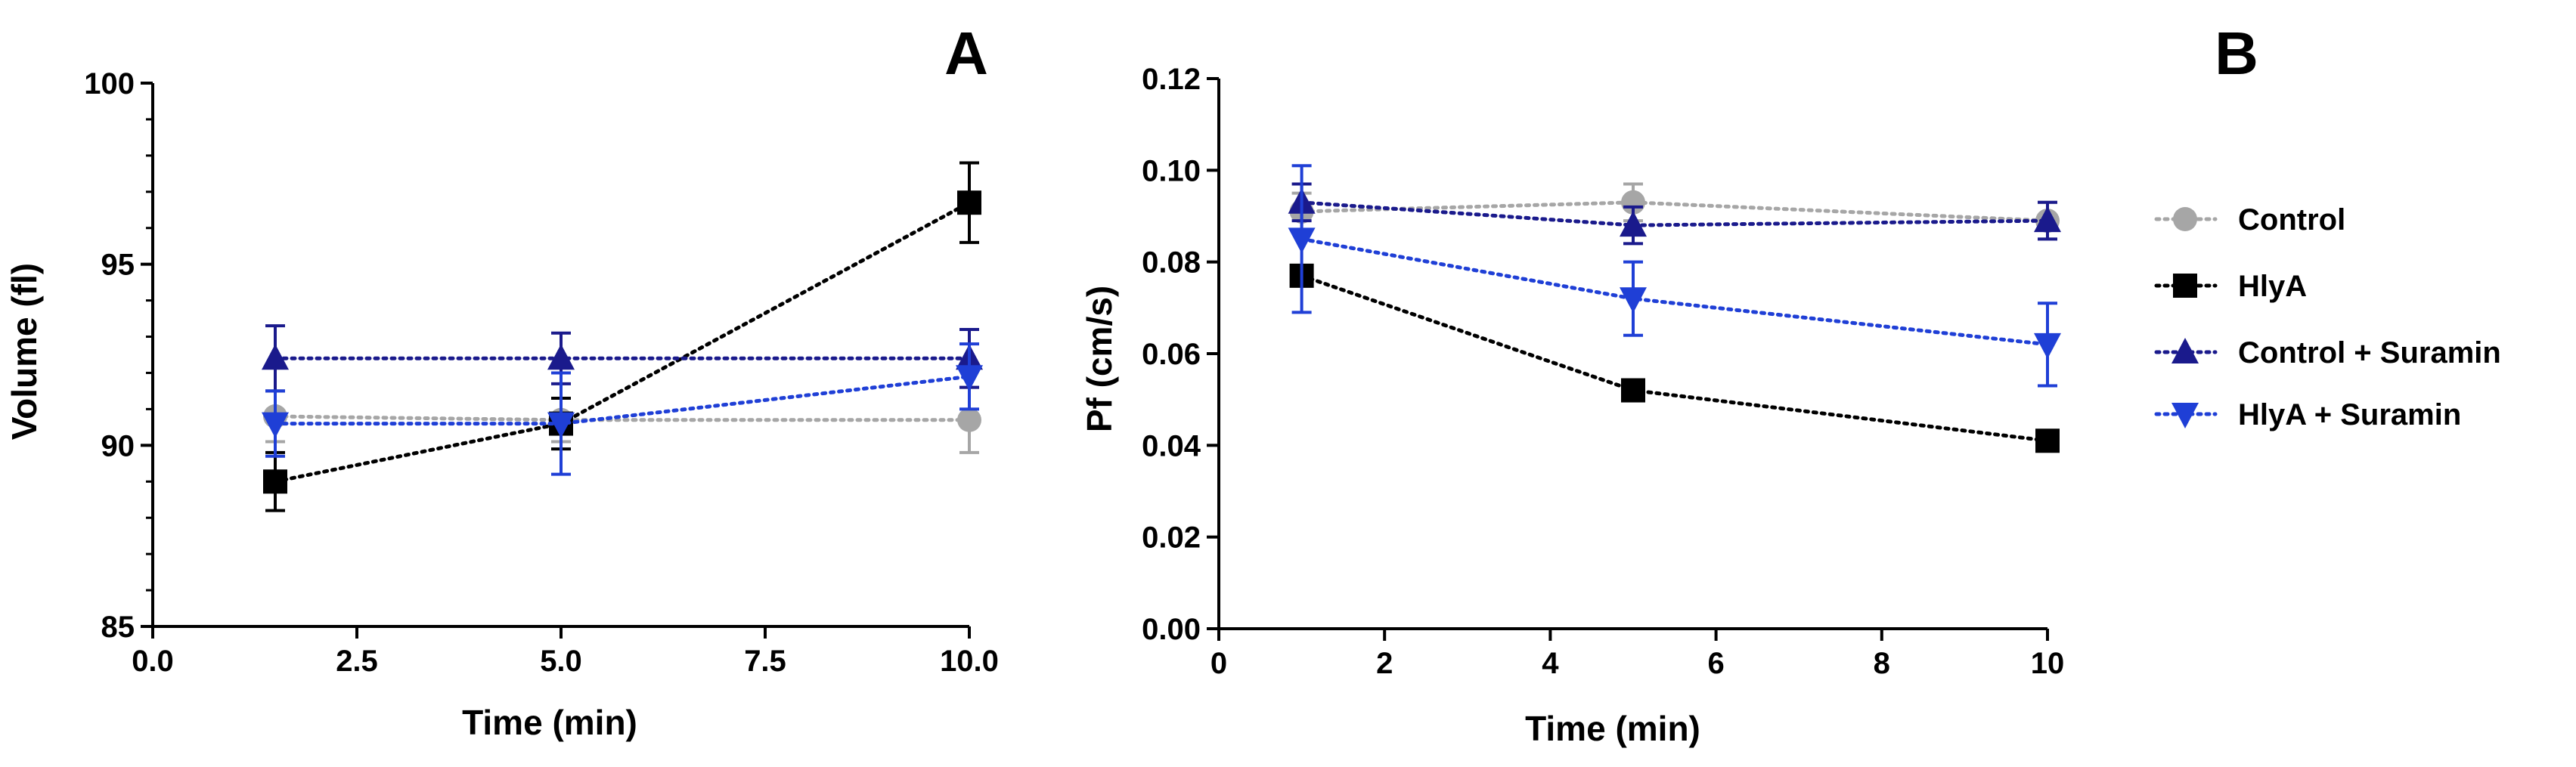 The width and height of the screenshot is (2576, 767). What do you see at coordinates (2048, 663) in the screenshot?
I see `panel-b-x-tick-label: 10` at bounding box center [2048, 663].